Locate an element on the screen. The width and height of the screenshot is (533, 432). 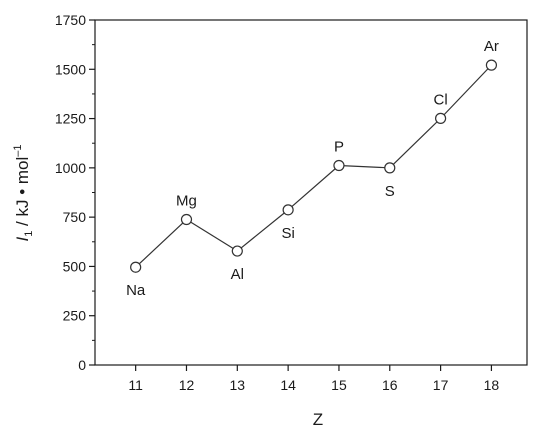
element-label: Si is located at coordinates (287, 233).